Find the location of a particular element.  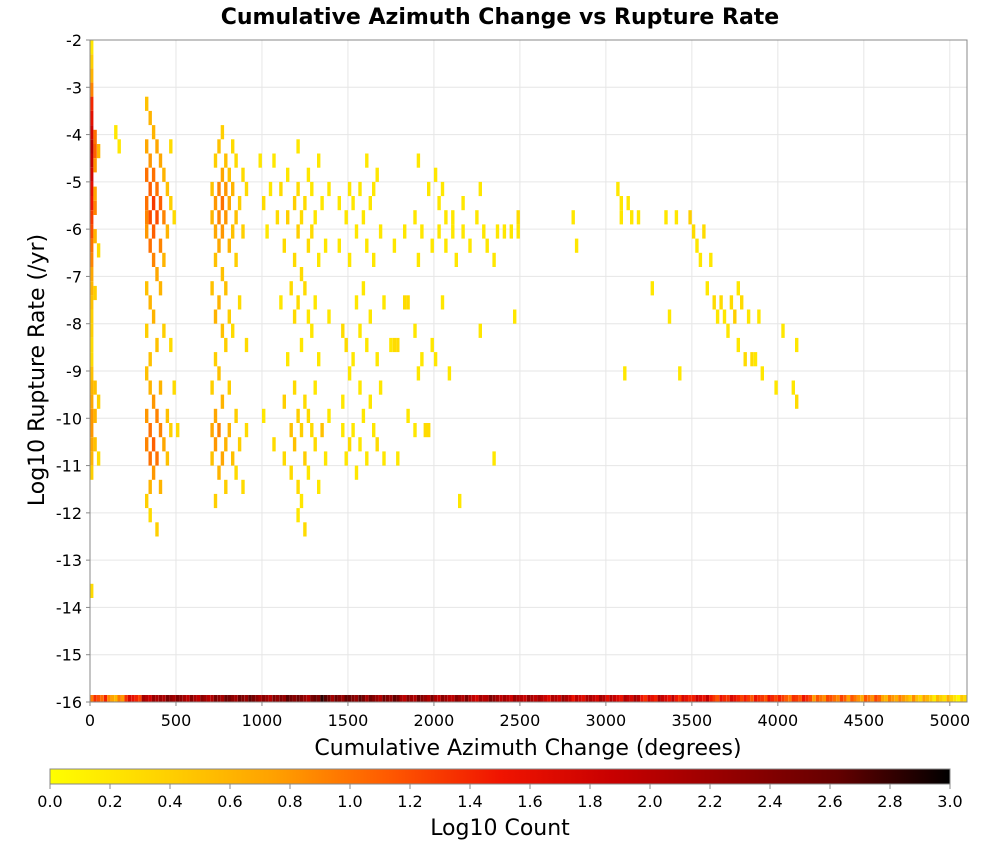

colorbar-tick-label: 1.6 is located at coordinates (529, 801).